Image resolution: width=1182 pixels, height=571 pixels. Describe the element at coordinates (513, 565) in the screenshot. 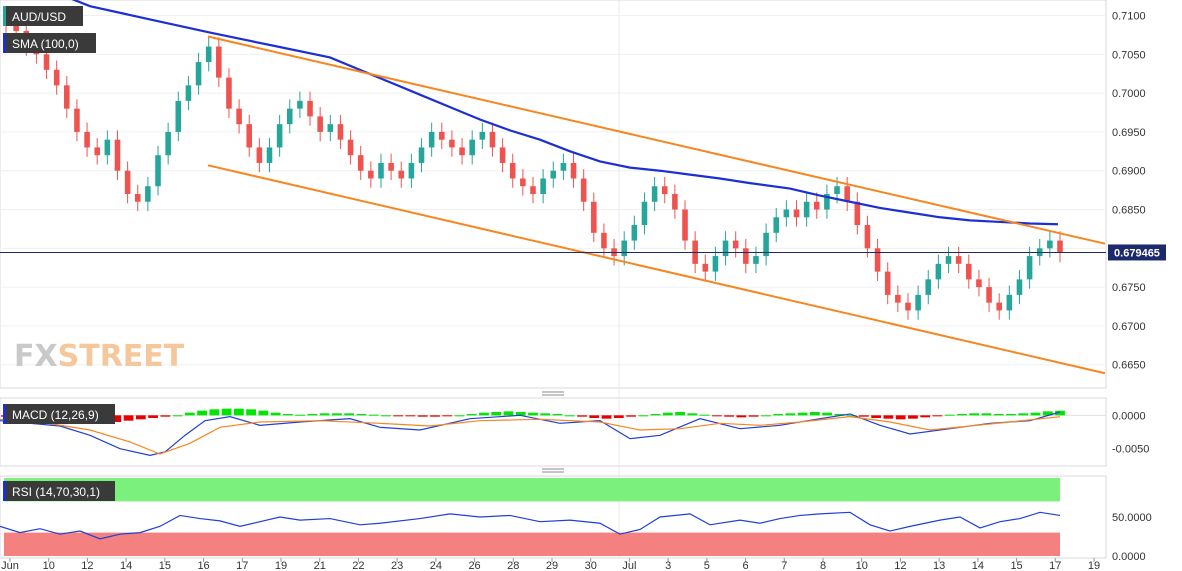

I see `time-tick-label: 28` at that location.